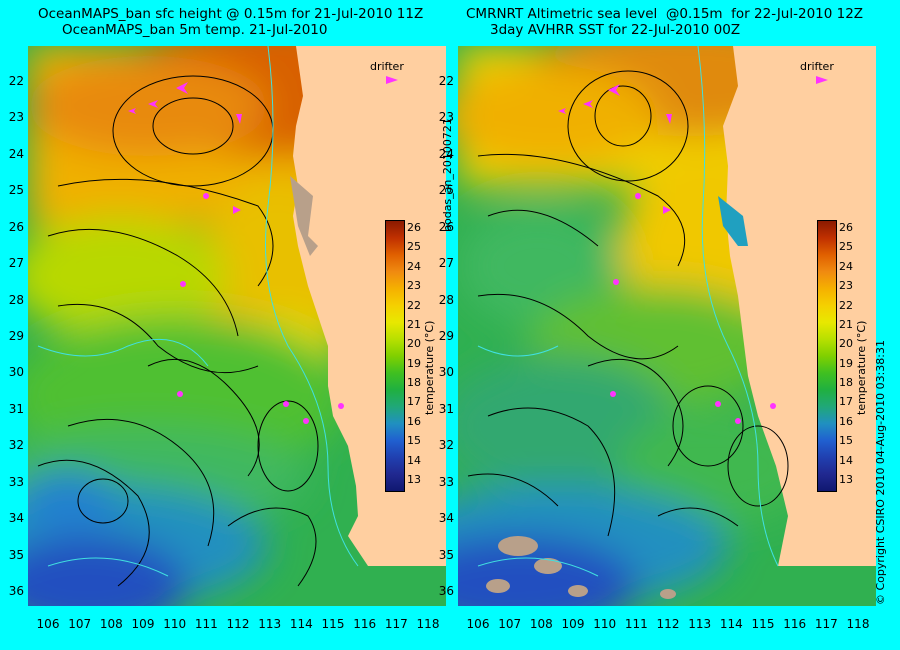 Image resolution: width=900 pixels, height=650 pixels. I want to click on right-colorbar-tick-22: 22, so click(846, 305).